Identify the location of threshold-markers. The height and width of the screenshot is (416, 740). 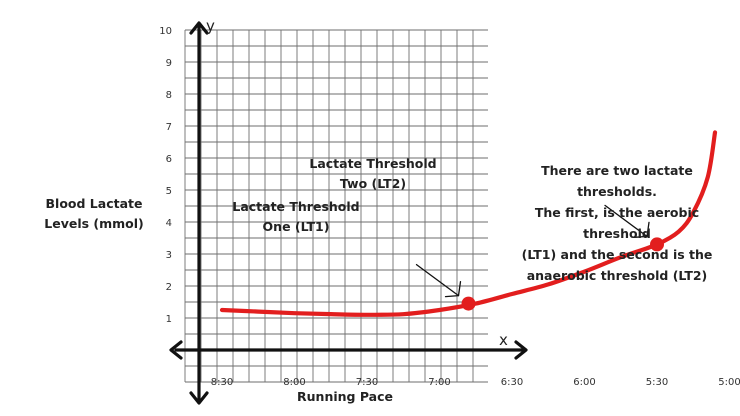
(562, 274).